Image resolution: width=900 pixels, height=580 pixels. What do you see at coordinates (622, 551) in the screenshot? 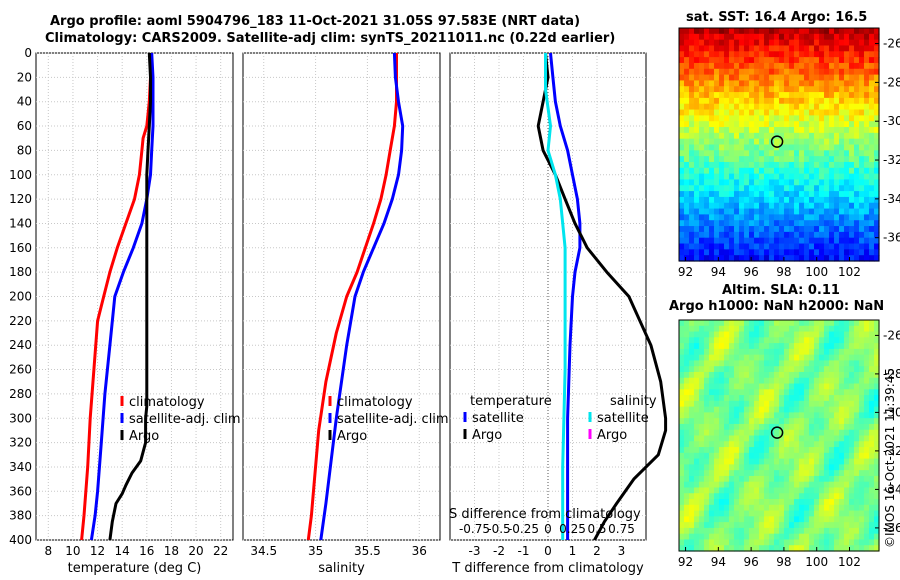
I see `diff-xtick-label: 3` at bounding box center [622, 551].